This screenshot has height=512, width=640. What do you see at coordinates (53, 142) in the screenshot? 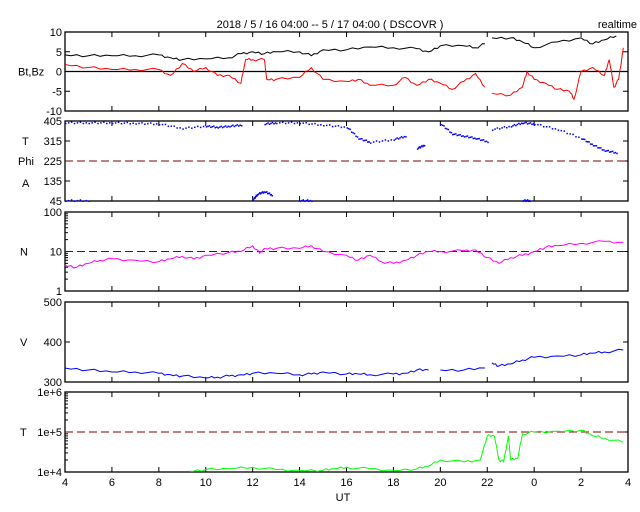
I see `y-tick-label: 315` at bounding box center [53, 142].